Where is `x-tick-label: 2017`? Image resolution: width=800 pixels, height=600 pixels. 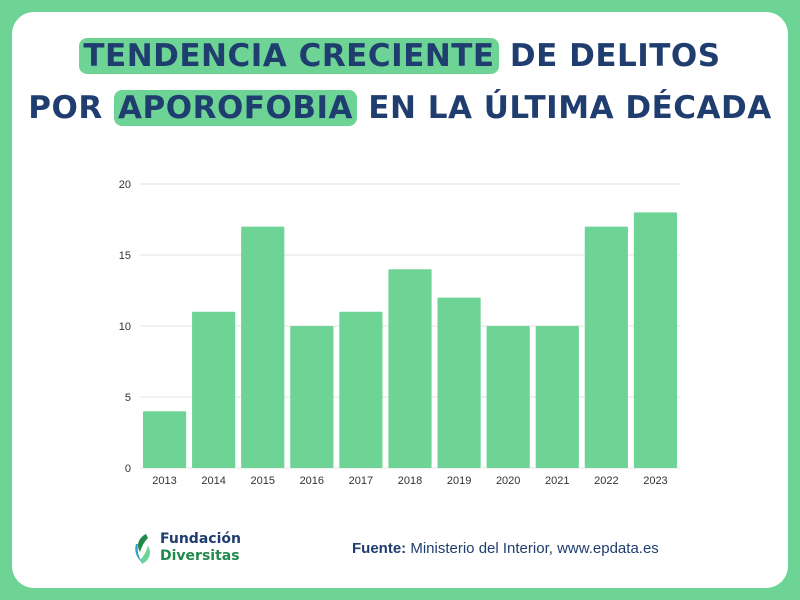 x-tick-label: 2017 is located at coordinates (361, 481).